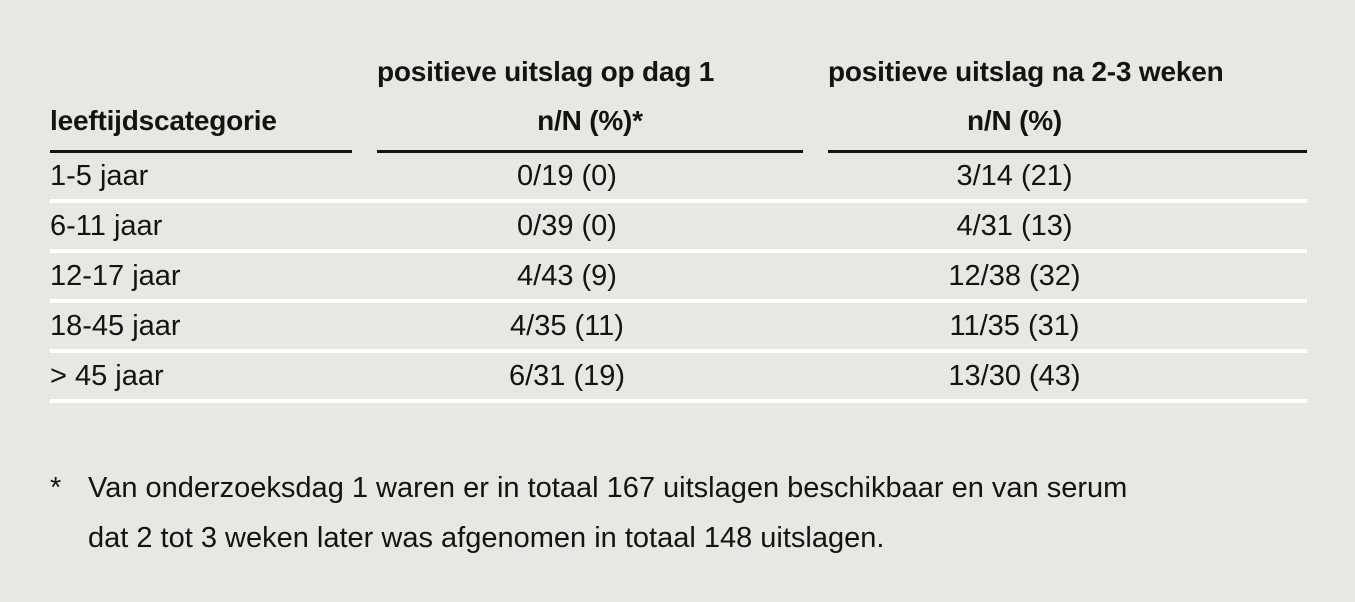  What do you see at coordinates (590, 120) in the screenshot?
I see `column-header-day1-subtitle: n/N (%)*` at bounding box center [590, 120].